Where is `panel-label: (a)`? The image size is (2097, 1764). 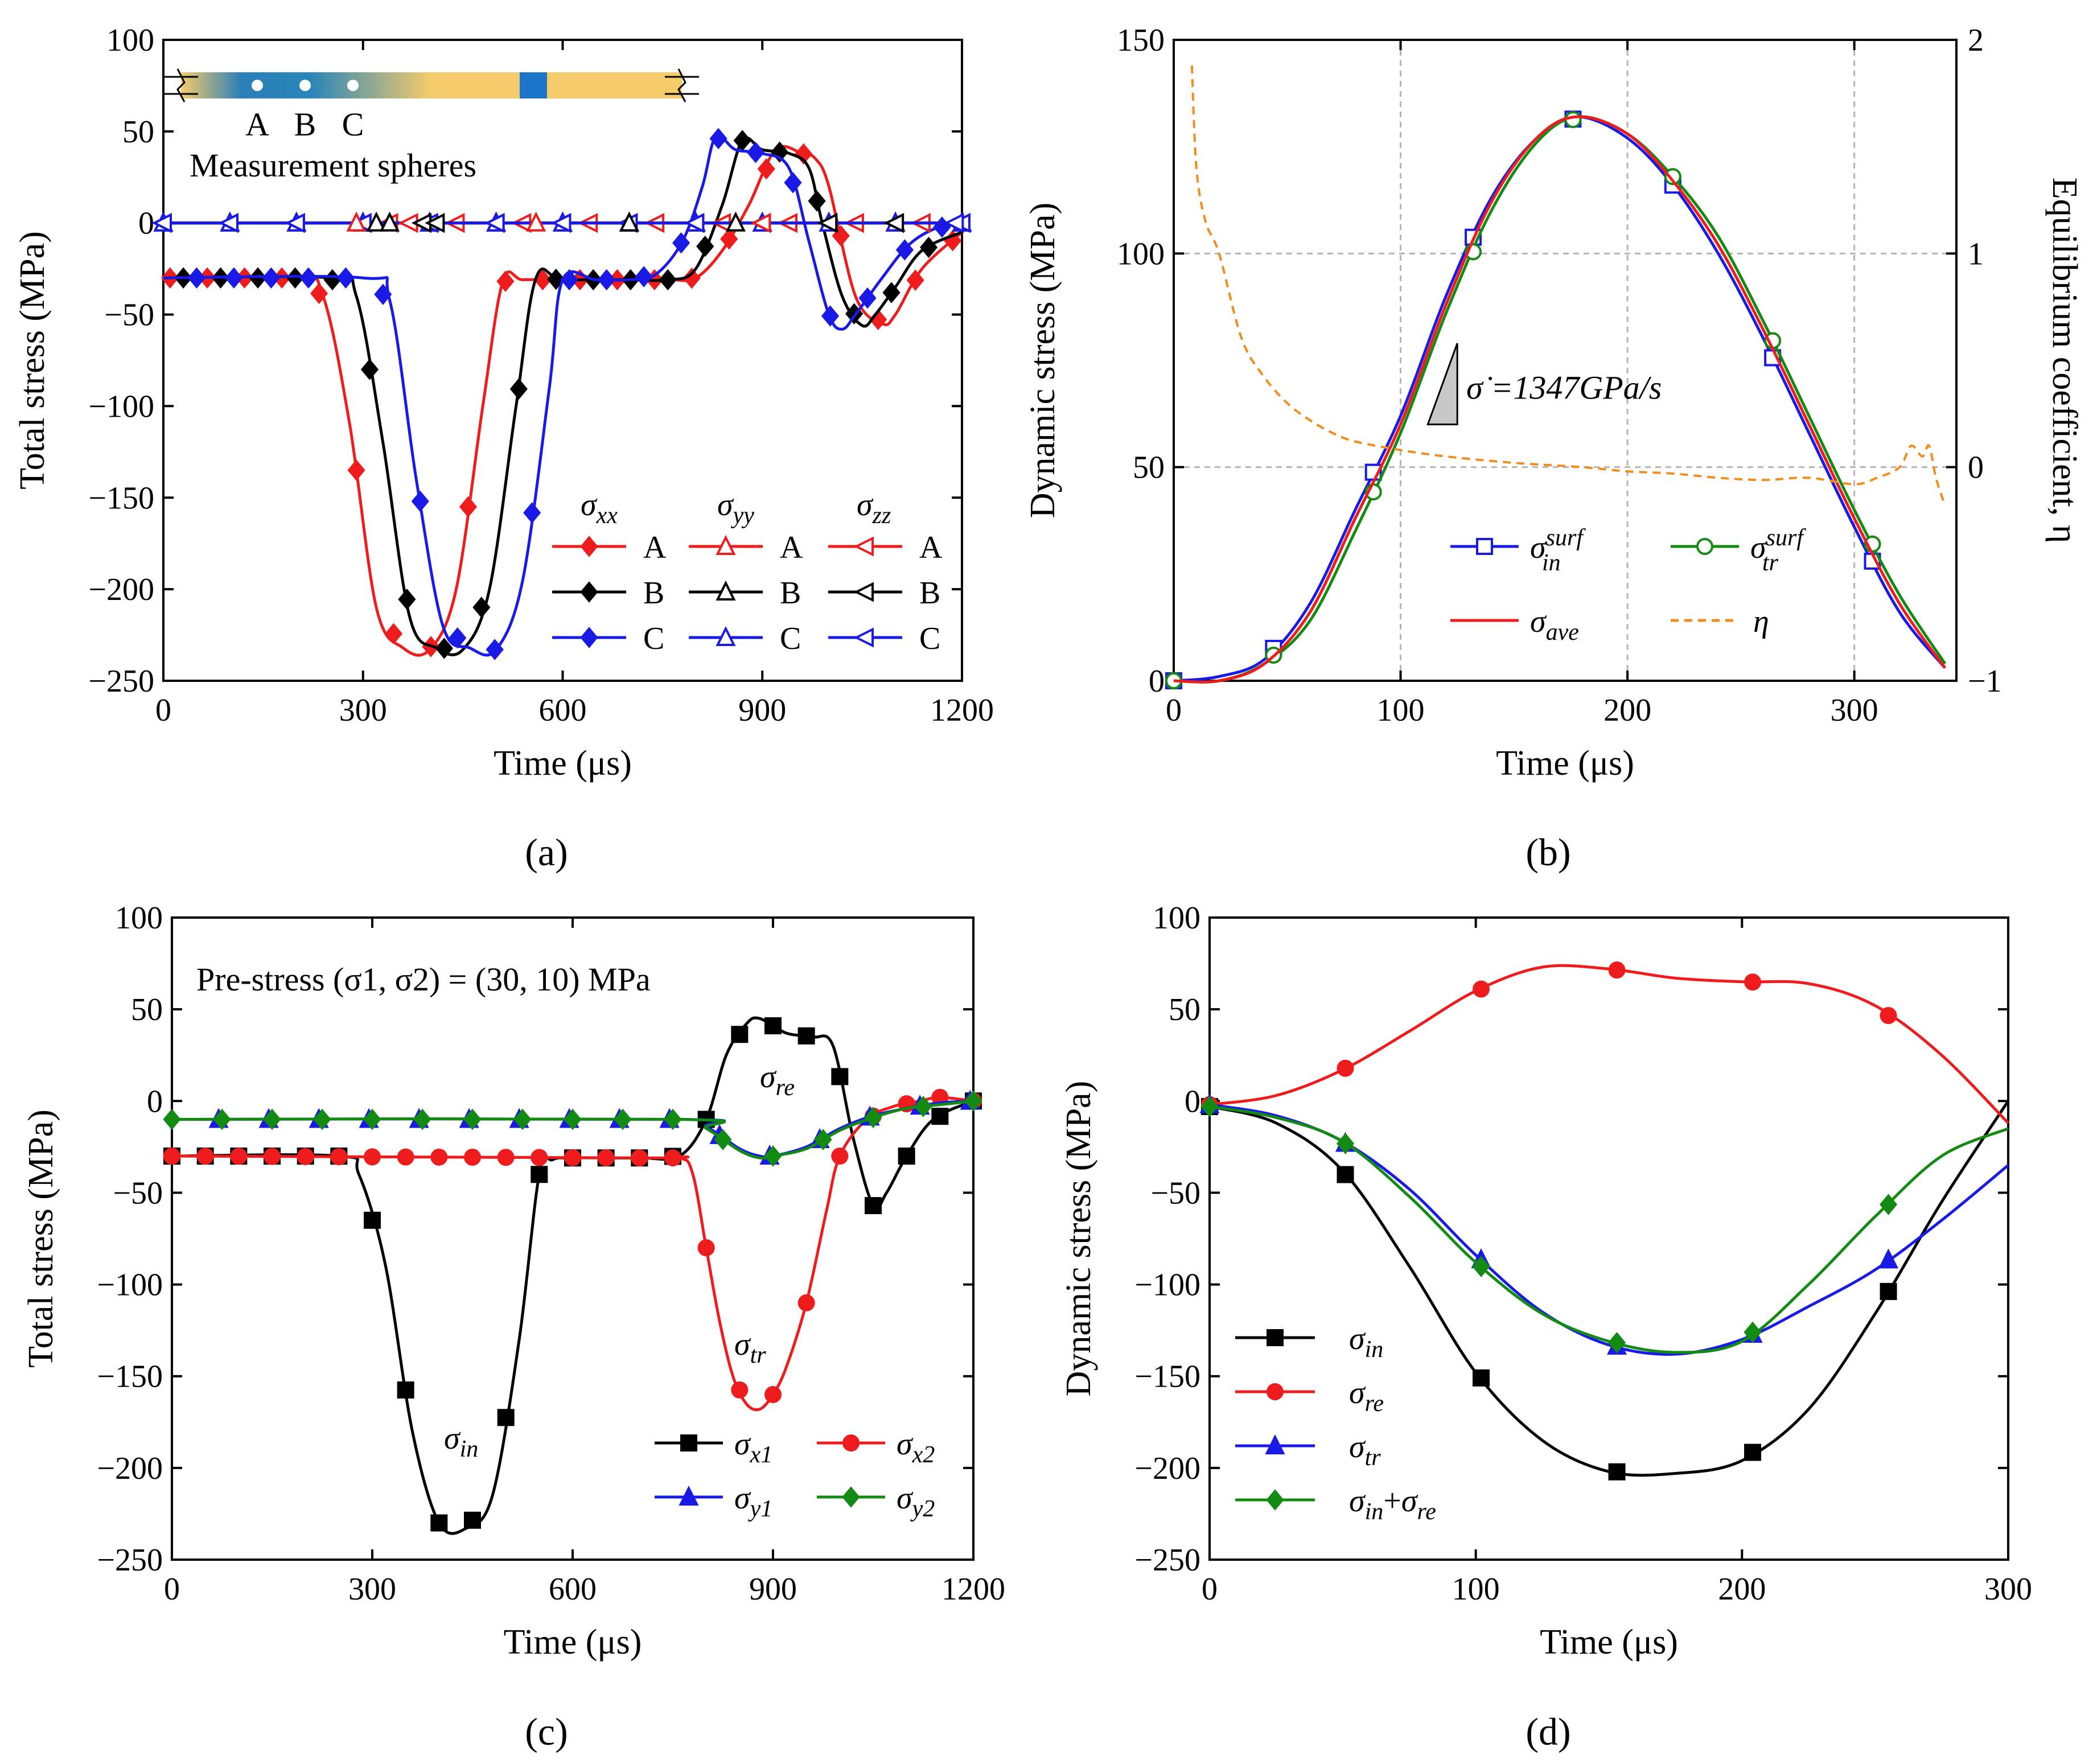 panel-label: (a) is located at coordinates (546, 852).